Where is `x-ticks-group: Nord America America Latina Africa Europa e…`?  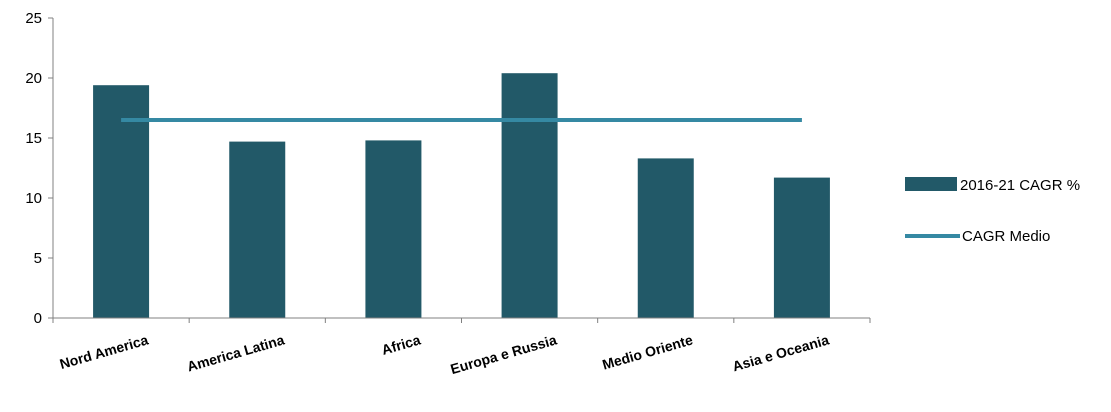 x-ticks-group: Nord America America Latina Africa Europa e… is located at coordinates (461, 347).